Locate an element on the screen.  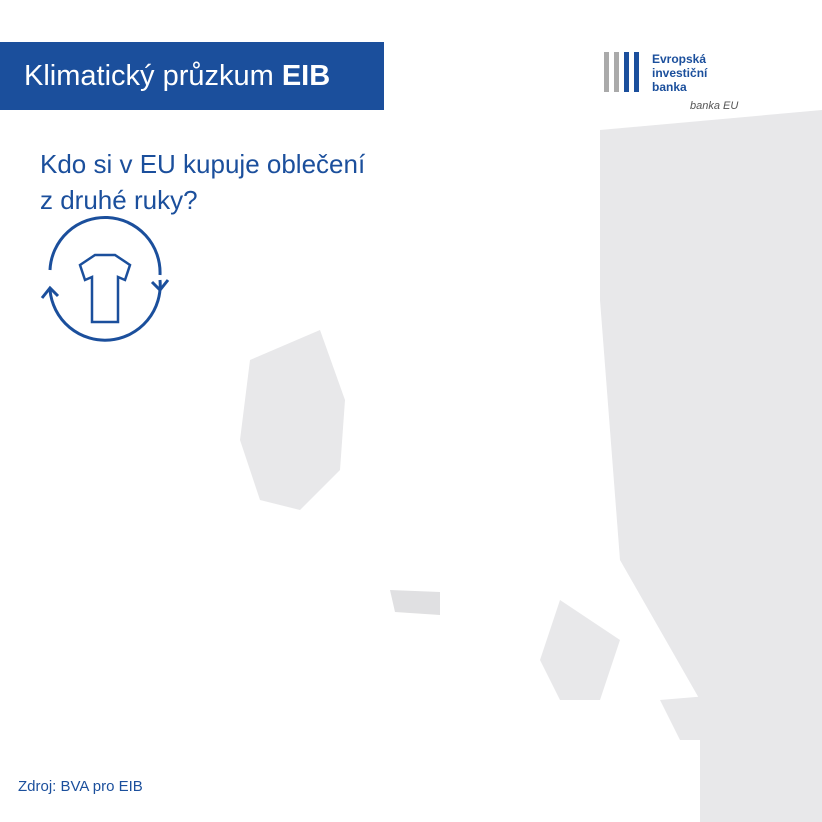
icon is located at coordinates (105, 279).